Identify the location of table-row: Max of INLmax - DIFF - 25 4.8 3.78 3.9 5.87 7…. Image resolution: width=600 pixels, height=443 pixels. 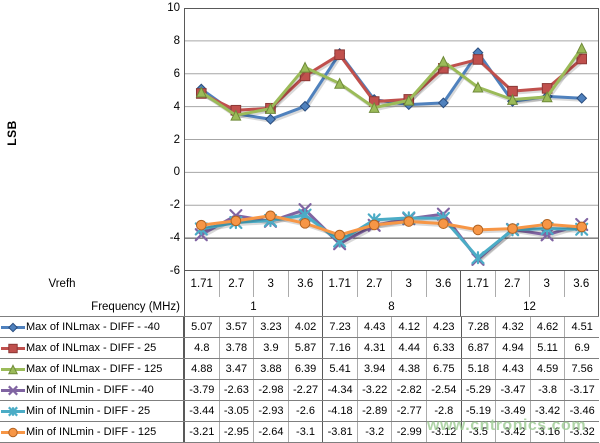
(299, 347).